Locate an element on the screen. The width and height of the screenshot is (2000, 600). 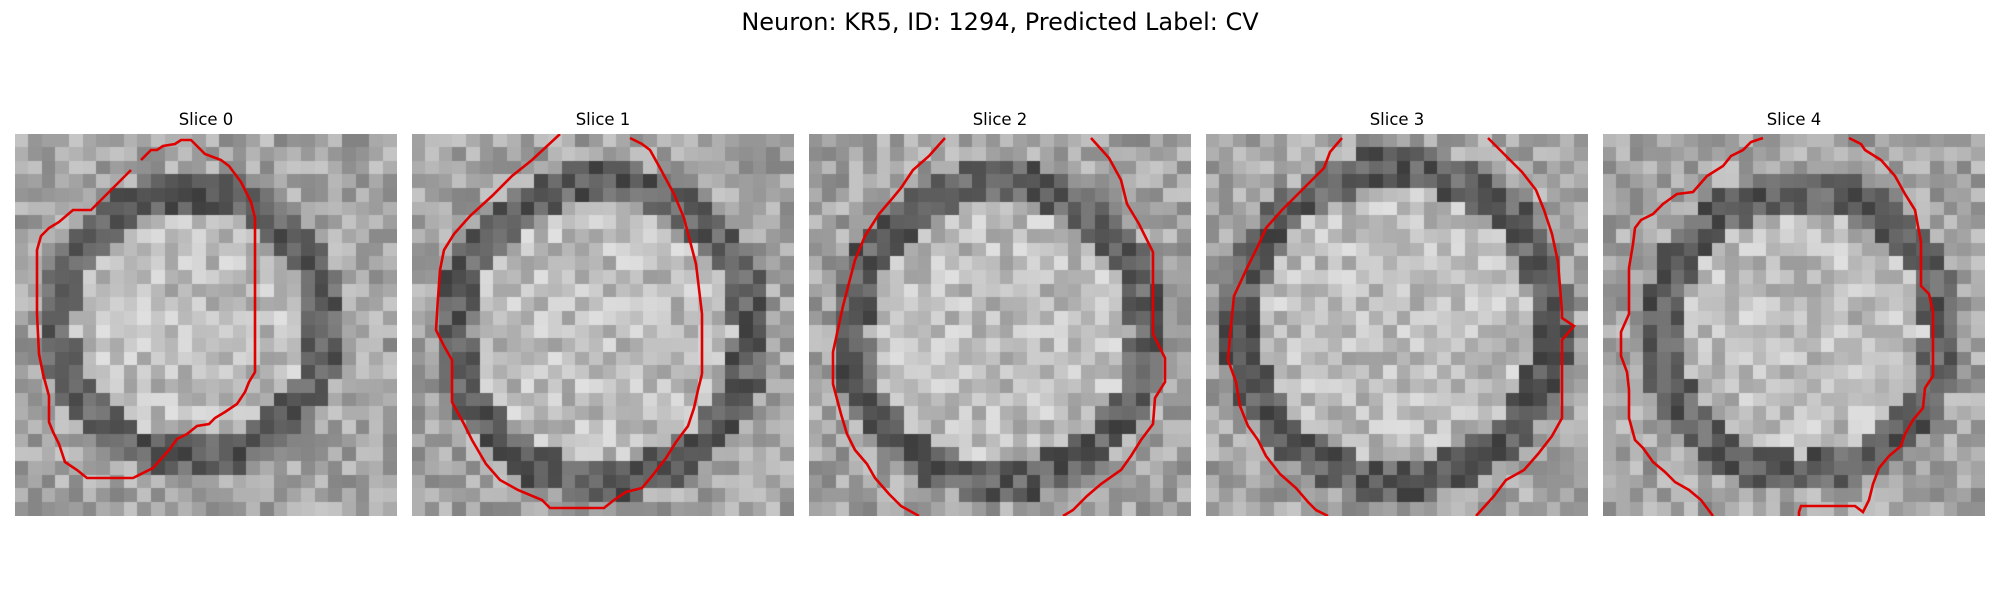
slice-panel-3: Slice 3 is located at coordinates (1397, 313).